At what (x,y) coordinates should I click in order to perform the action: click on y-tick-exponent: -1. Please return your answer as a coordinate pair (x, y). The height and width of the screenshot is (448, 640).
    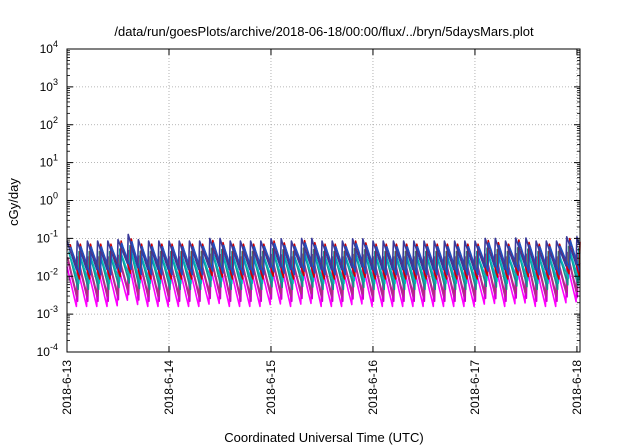
    Looking at the image, I should click on (54, 233).